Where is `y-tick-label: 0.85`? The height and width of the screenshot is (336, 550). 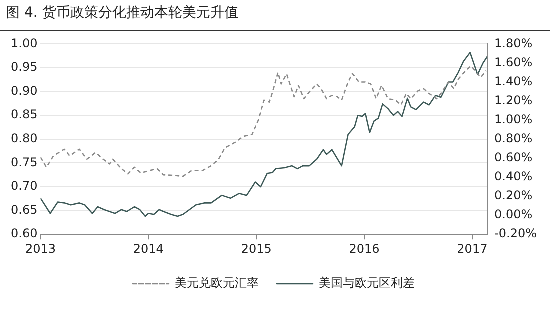 y-tick-label: 0.85 is located at coordinates (24, 115).